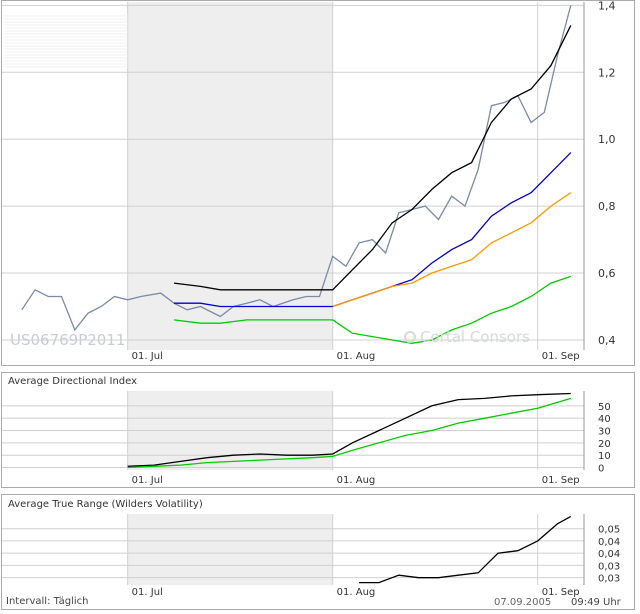  I want to click on price-series-green, so click(372, 309).